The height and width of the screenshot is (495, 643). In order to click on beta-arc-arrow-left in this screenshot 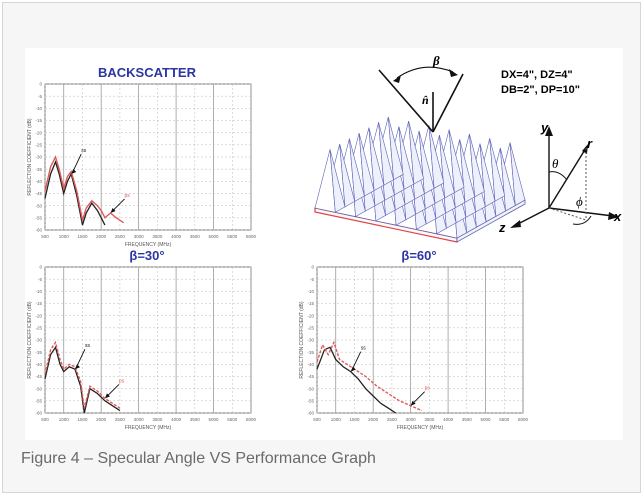, I will do `click(397, 79)`.